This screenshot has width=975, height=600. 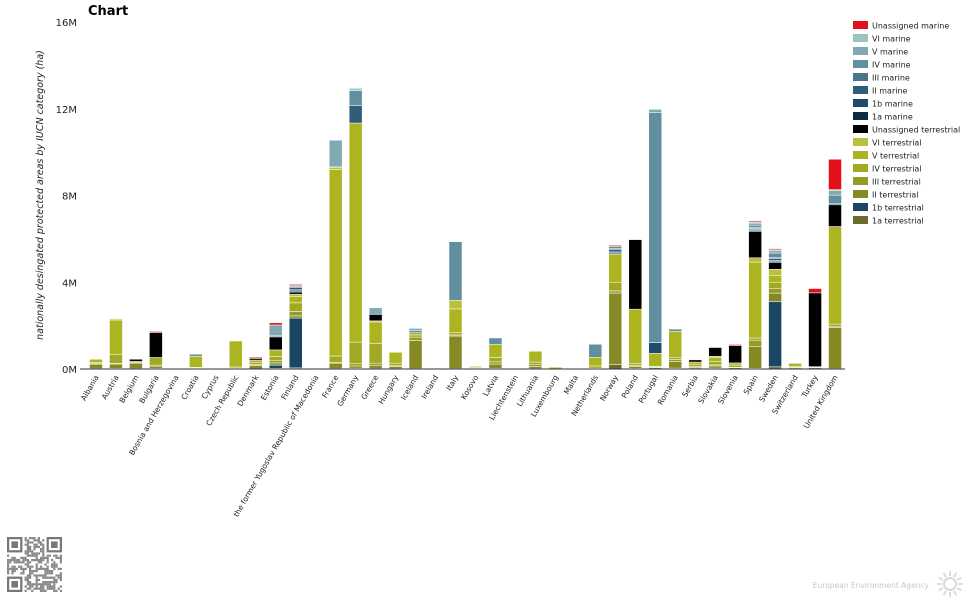 What do you see at coordinates (898, 221) in the screenshot?
I see `legend-label: 1a terrestrial` at bounding box center [898, 221].